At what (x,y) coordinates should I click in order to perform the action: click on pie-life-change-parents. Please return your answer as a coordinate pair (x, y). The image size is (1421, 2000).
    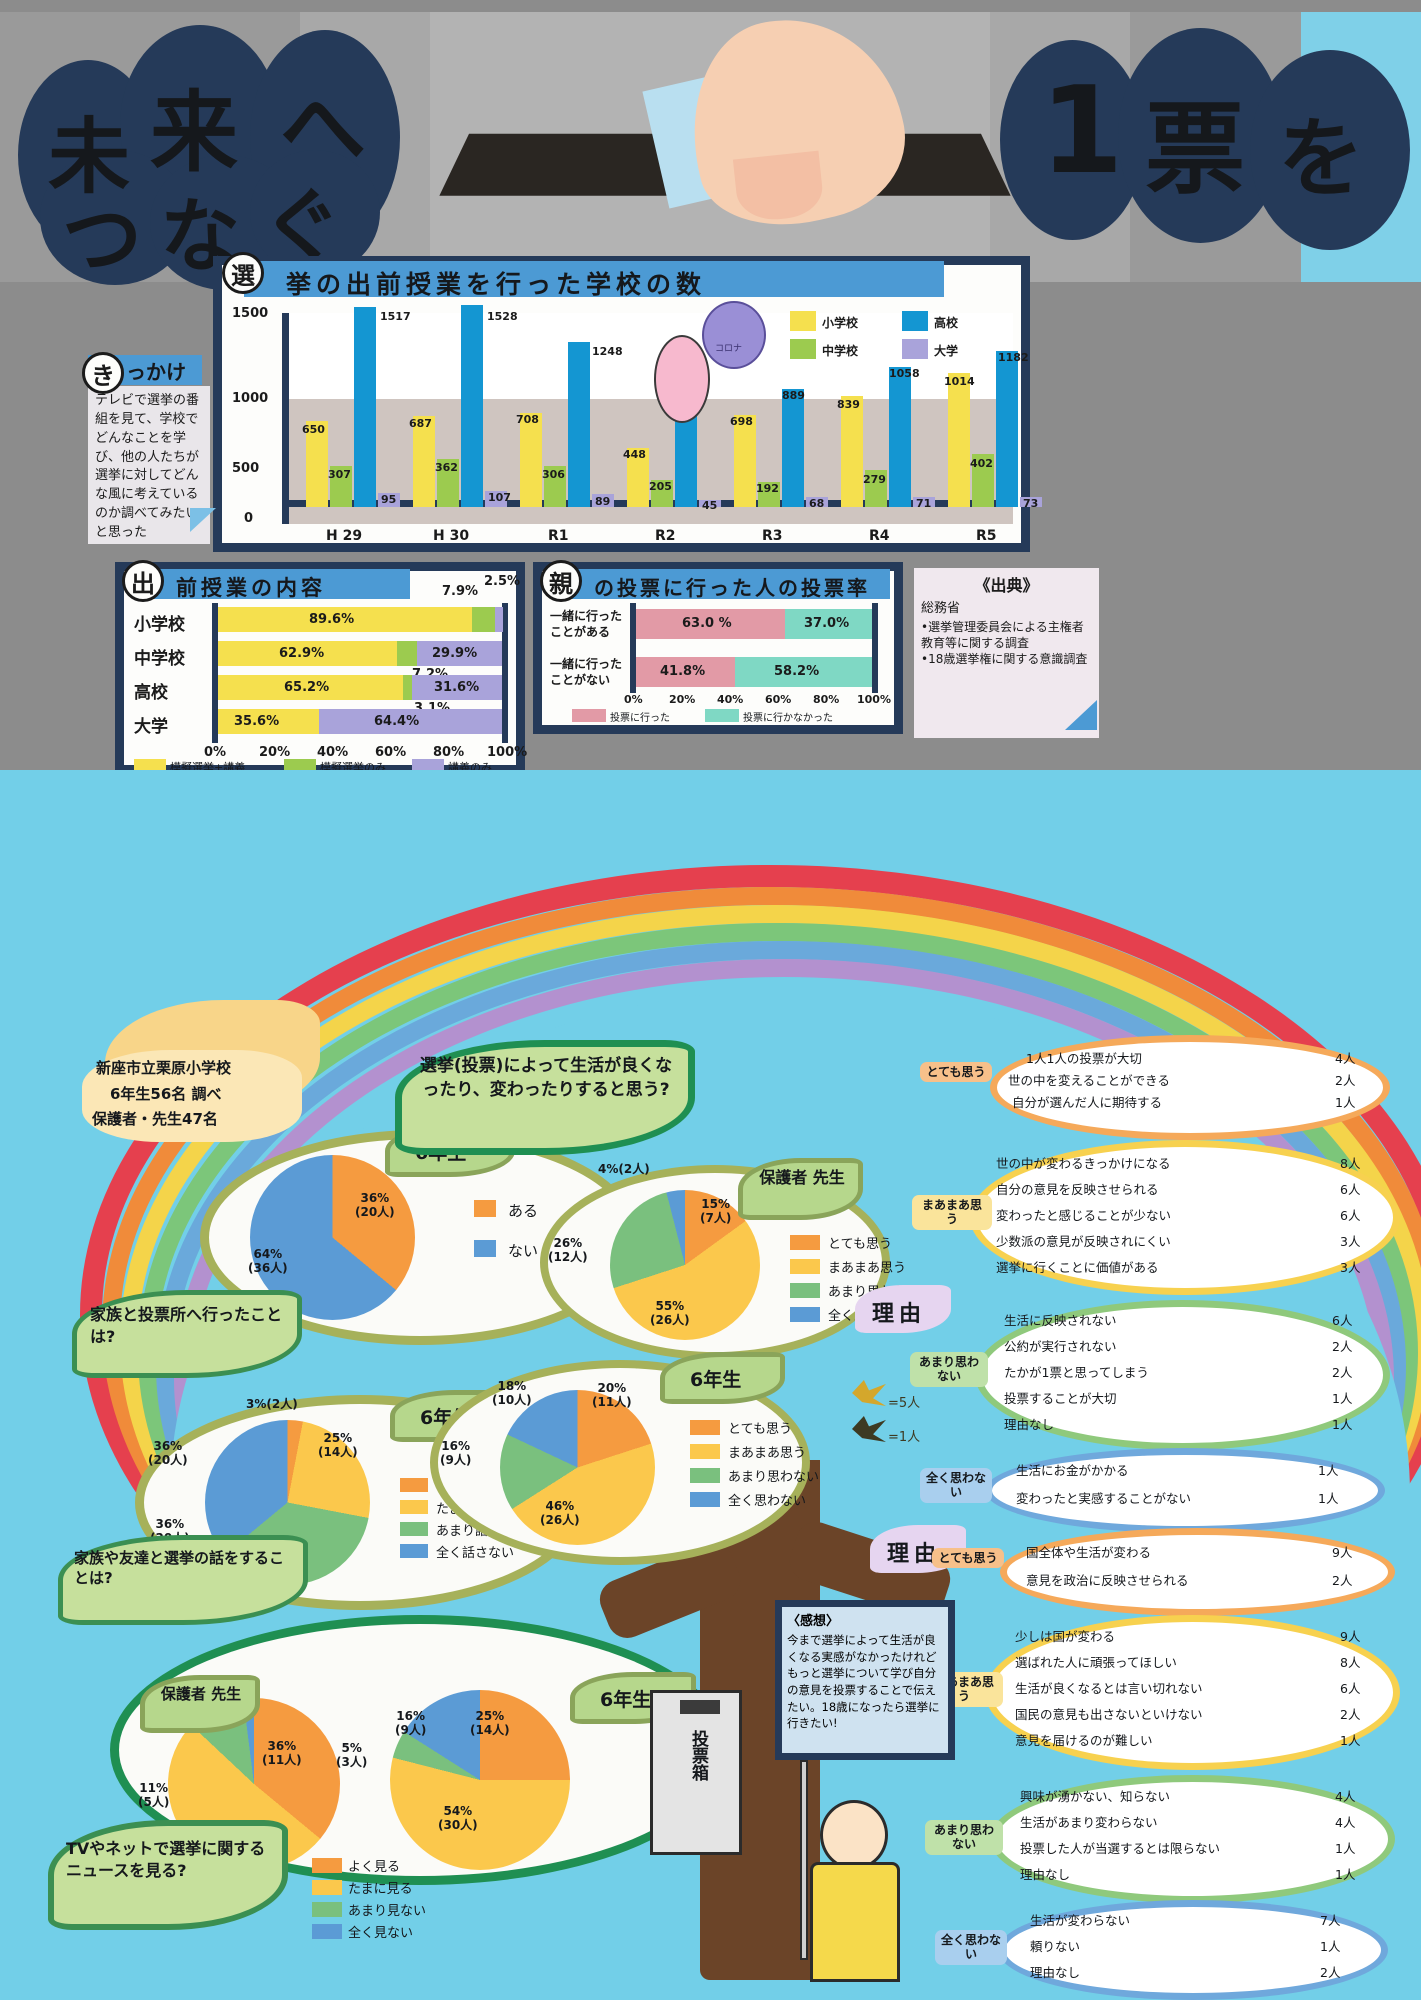
    Looking at the image, I should click on (685, 1265).